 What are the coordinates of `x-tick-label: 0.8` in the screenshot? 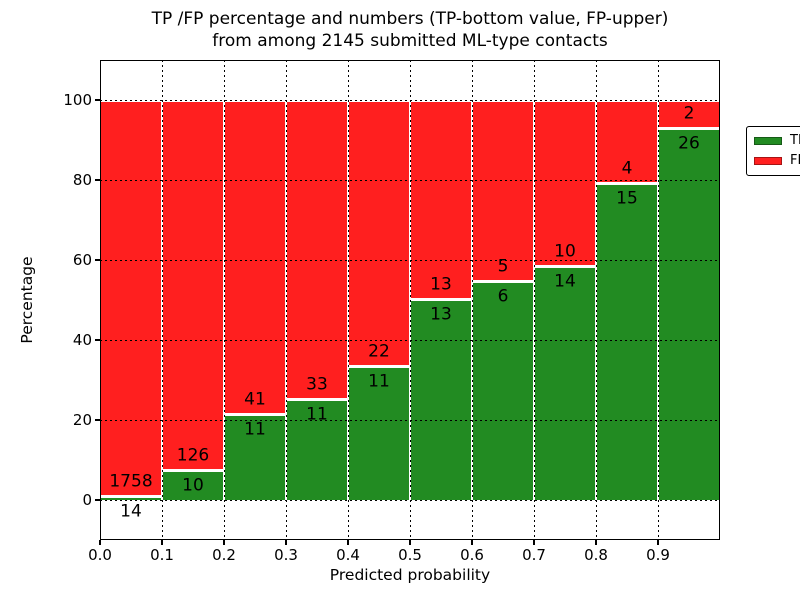 It's located at (596, 555).